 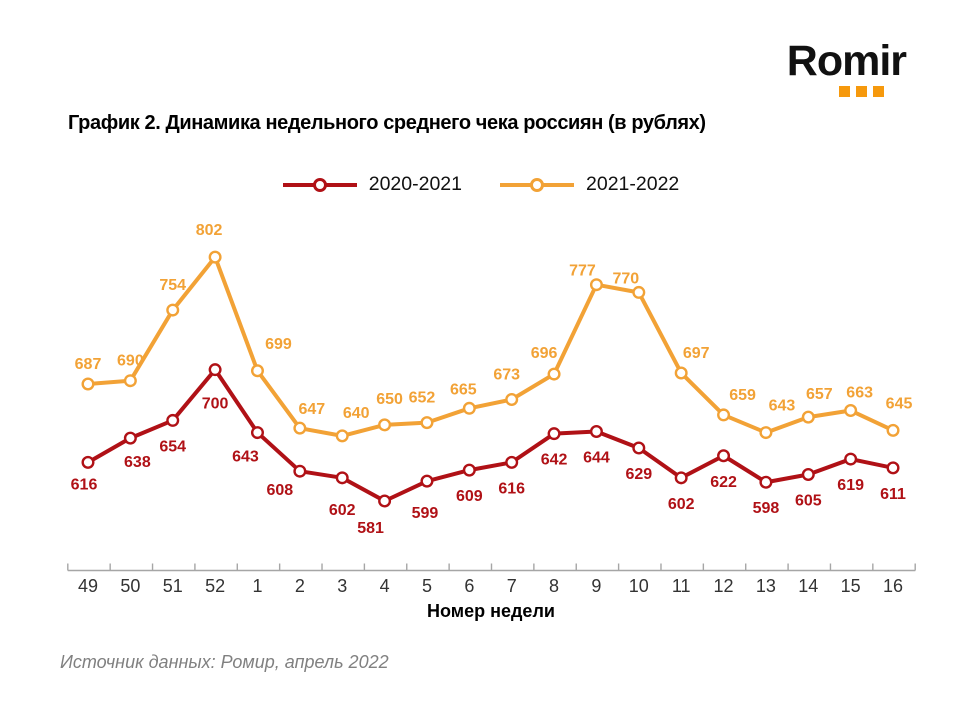 I want to click on data-point-label: 608, so click(x=279, y=490).